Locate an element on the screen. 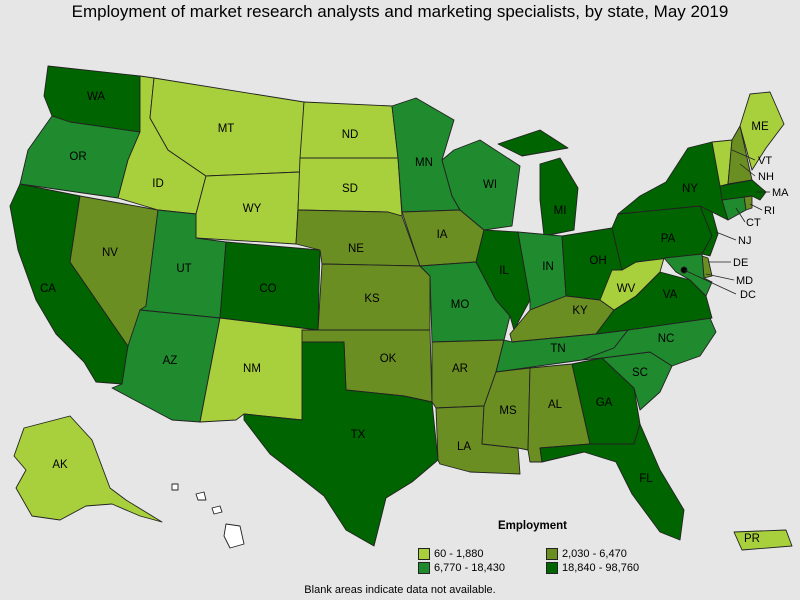  state-label-az: AZ is located at coordinates (170, 361).